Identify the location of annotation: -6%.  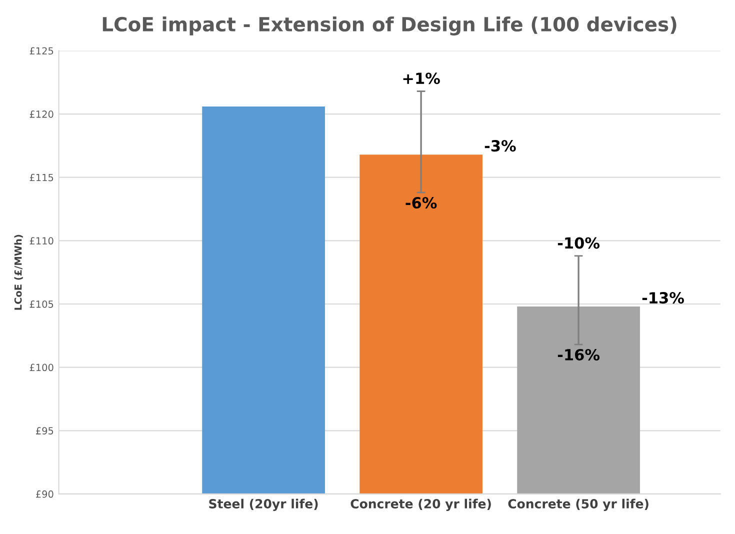
(421, 202).